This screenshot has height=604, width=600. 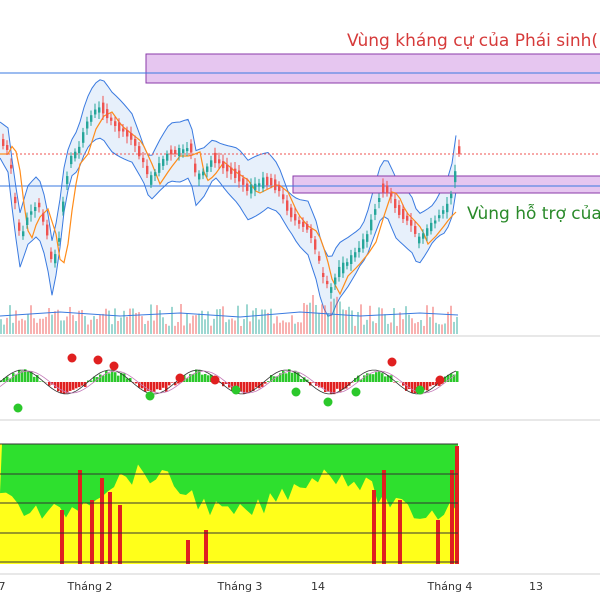 I want to click on x-tick-label: 7, so click(x=3, y=586).